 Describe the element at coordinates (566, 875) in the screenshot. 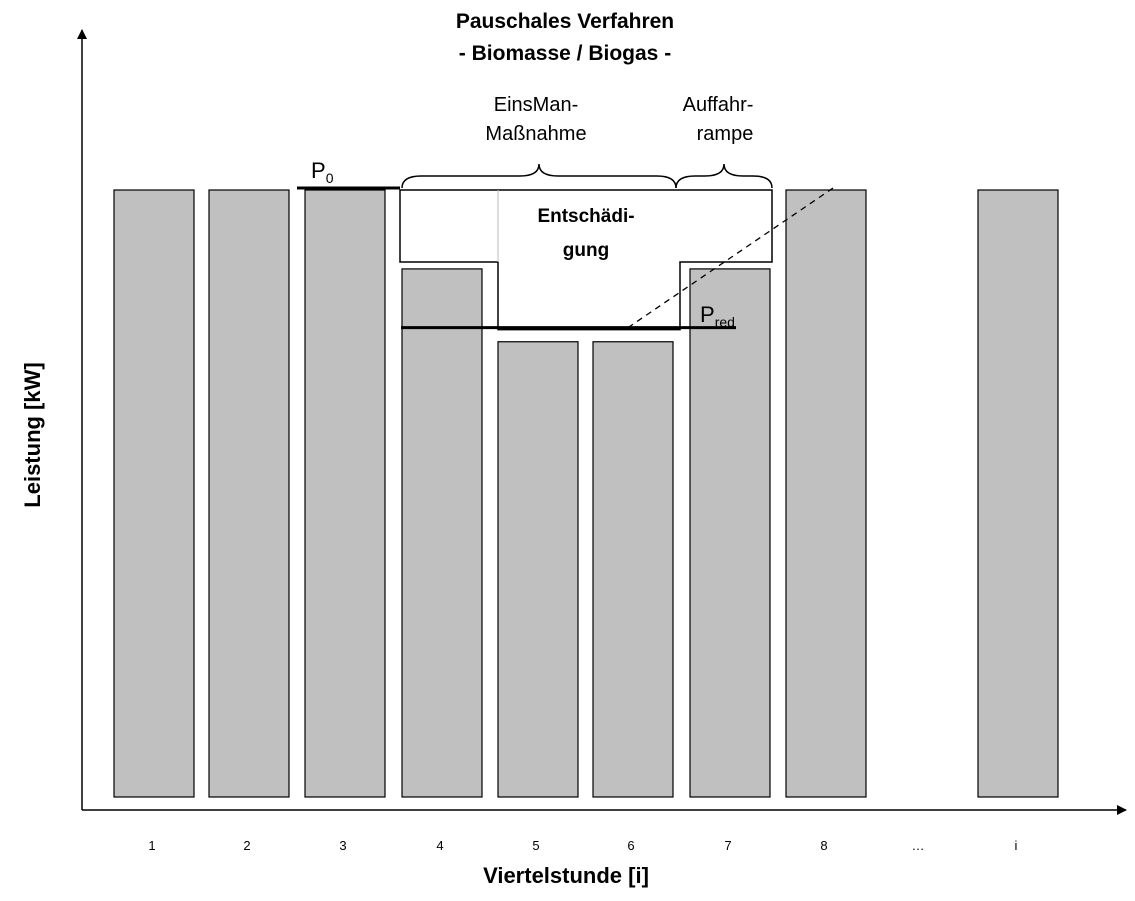

I see `x-axis-label: Viertelstunde [i]` at that location.